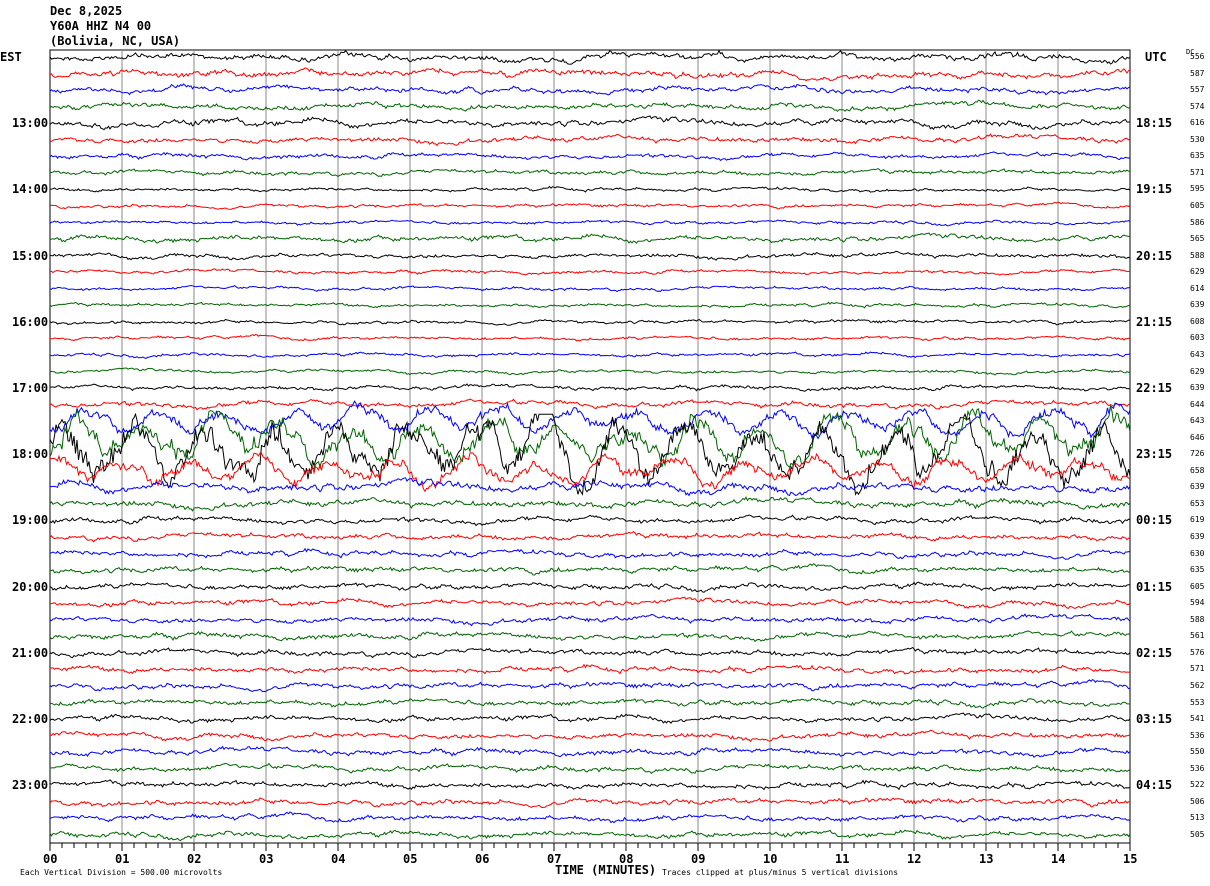  Describe the element at coordinates (1197, 56) in the screenshot. I see `dc-value: 556` at that location.